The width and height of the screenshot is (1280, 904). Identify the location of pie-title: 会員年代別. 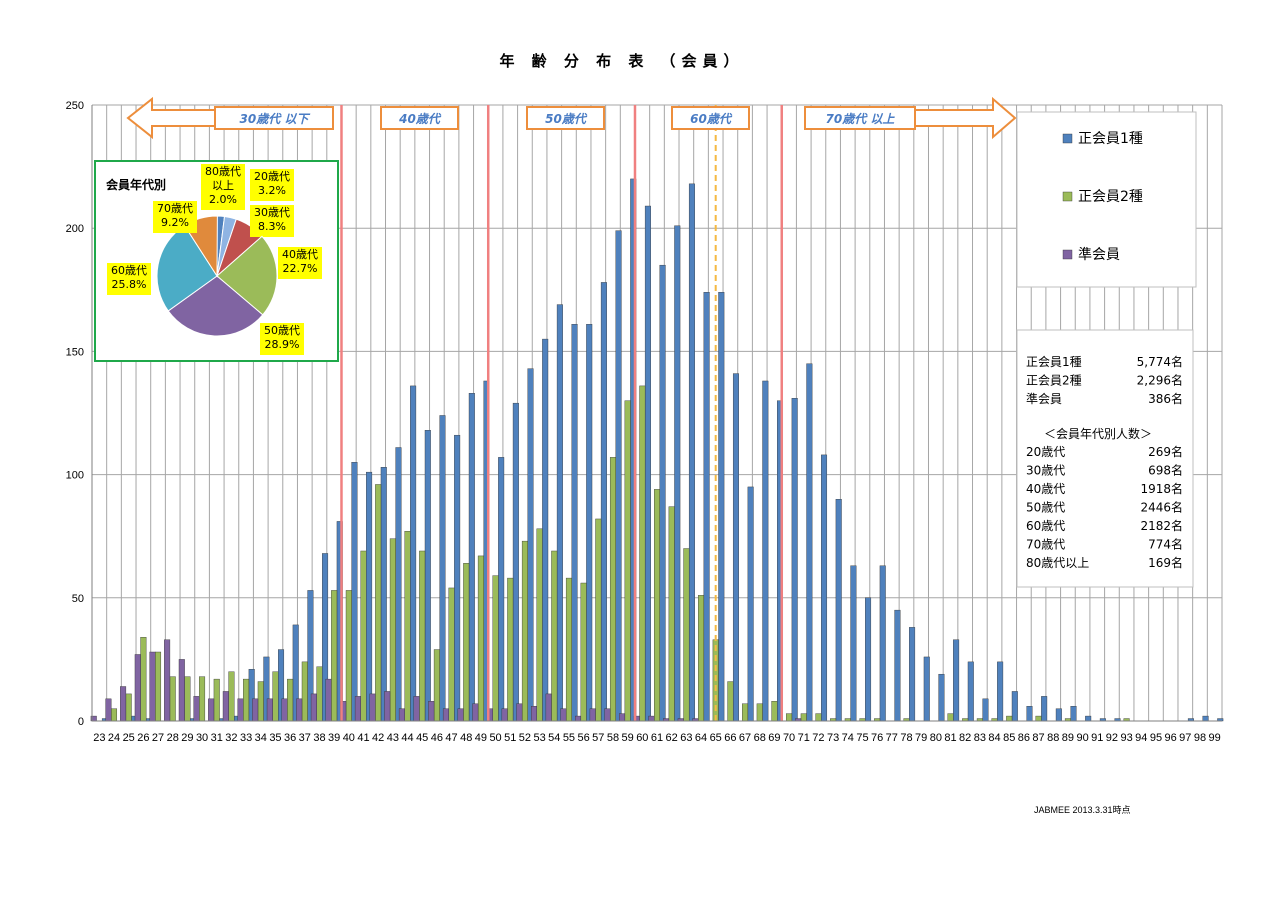
(136, 184).